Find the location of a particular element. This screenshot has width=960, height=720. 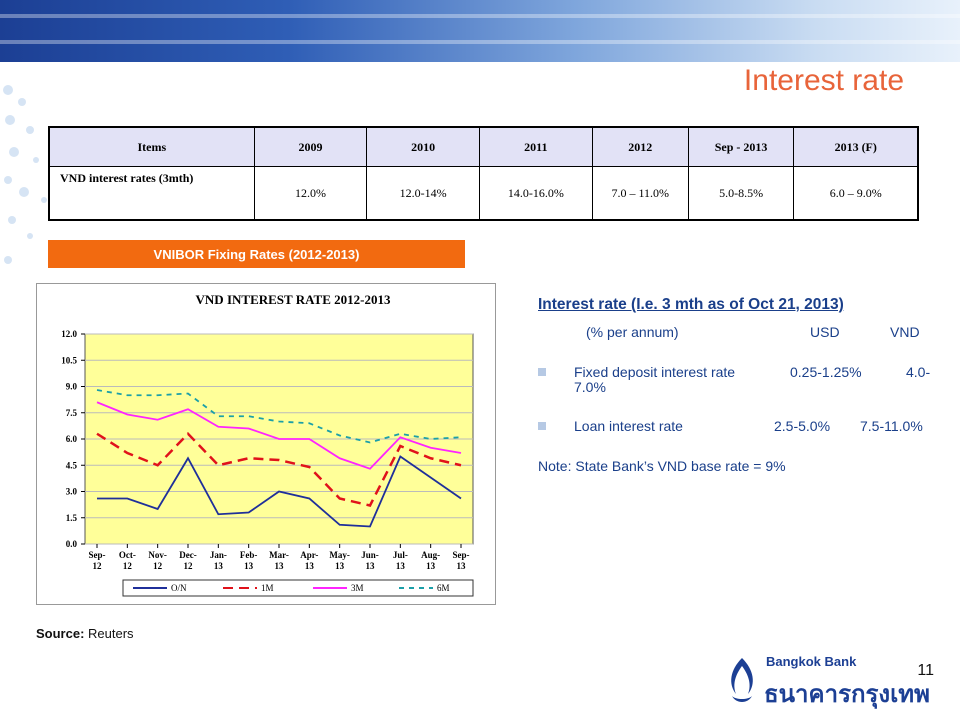

unit-label: (% per annum) is located at coordinates (632, 332).